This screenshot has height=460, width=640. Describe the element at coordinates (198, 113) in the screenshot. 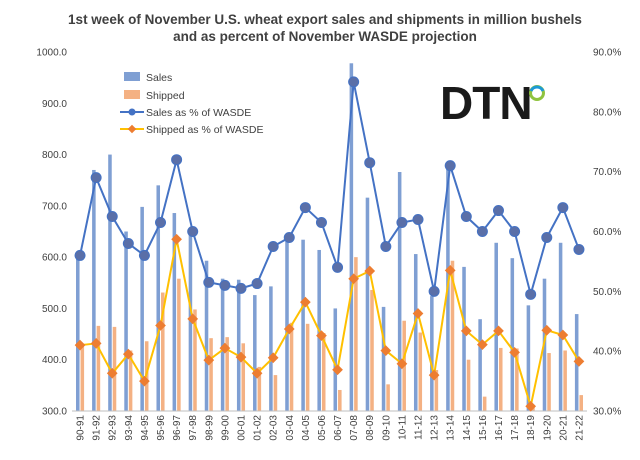

I see `legend-label-sales-pct: Sales as % of WASDE` at that location.